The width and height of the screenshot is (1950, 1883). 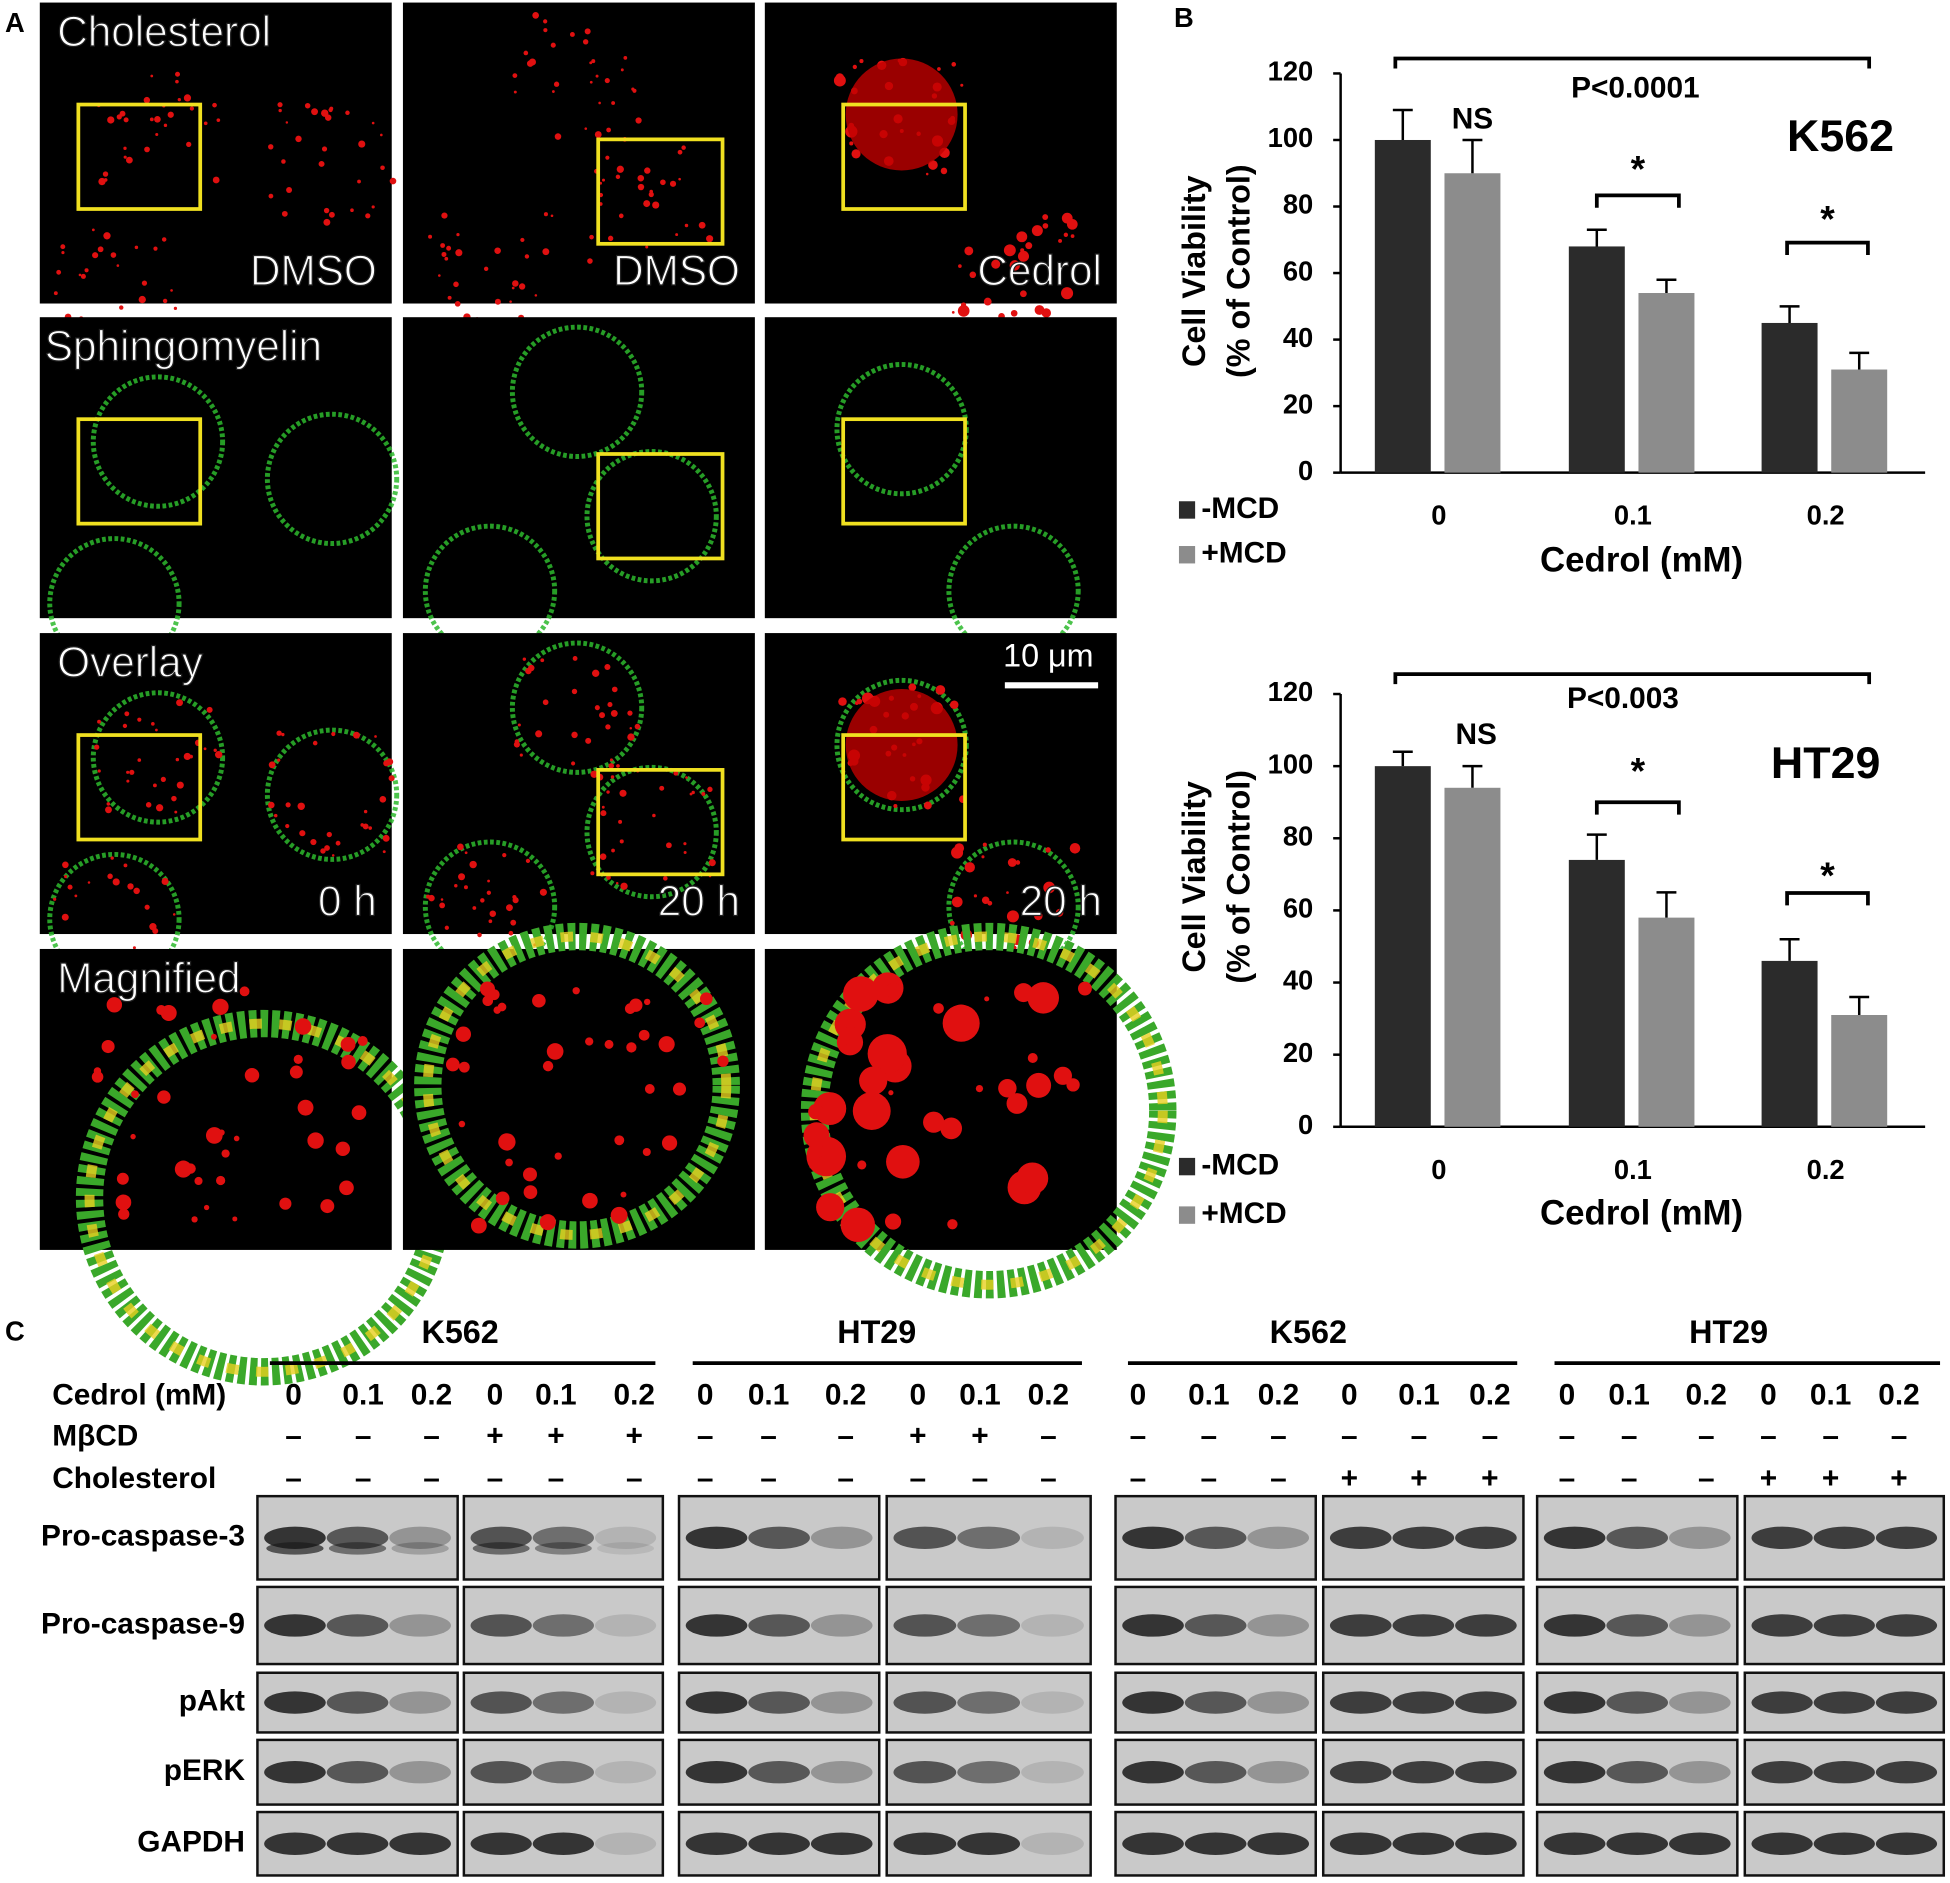 What do you see at coordinates (143, 1623) in the screenshot?
I see `protein-label: Pro-caspase-9` at bounding box center [143, 1623].